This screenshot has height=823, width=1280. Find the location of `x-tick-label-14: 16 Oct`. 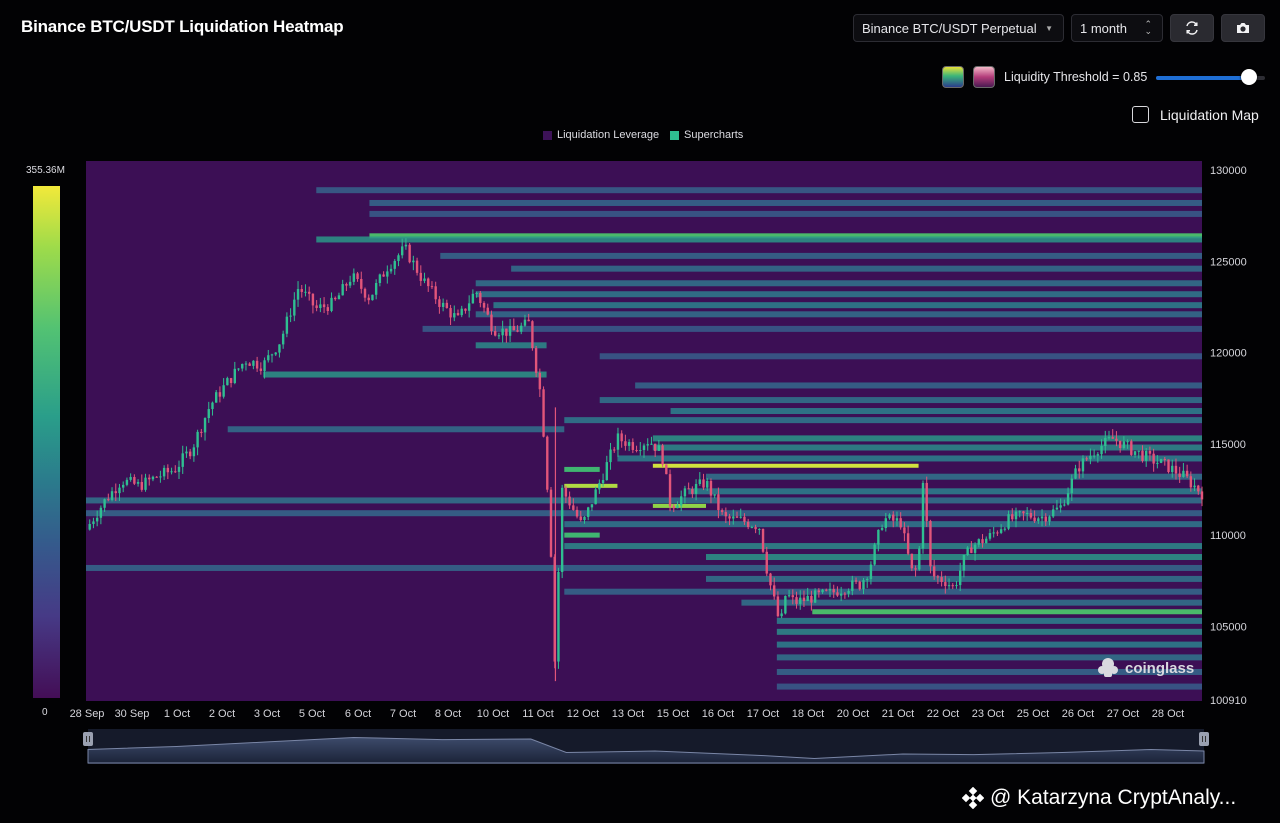

x-tick-label-14: 16 Oct is located at coordinates (718, 714).